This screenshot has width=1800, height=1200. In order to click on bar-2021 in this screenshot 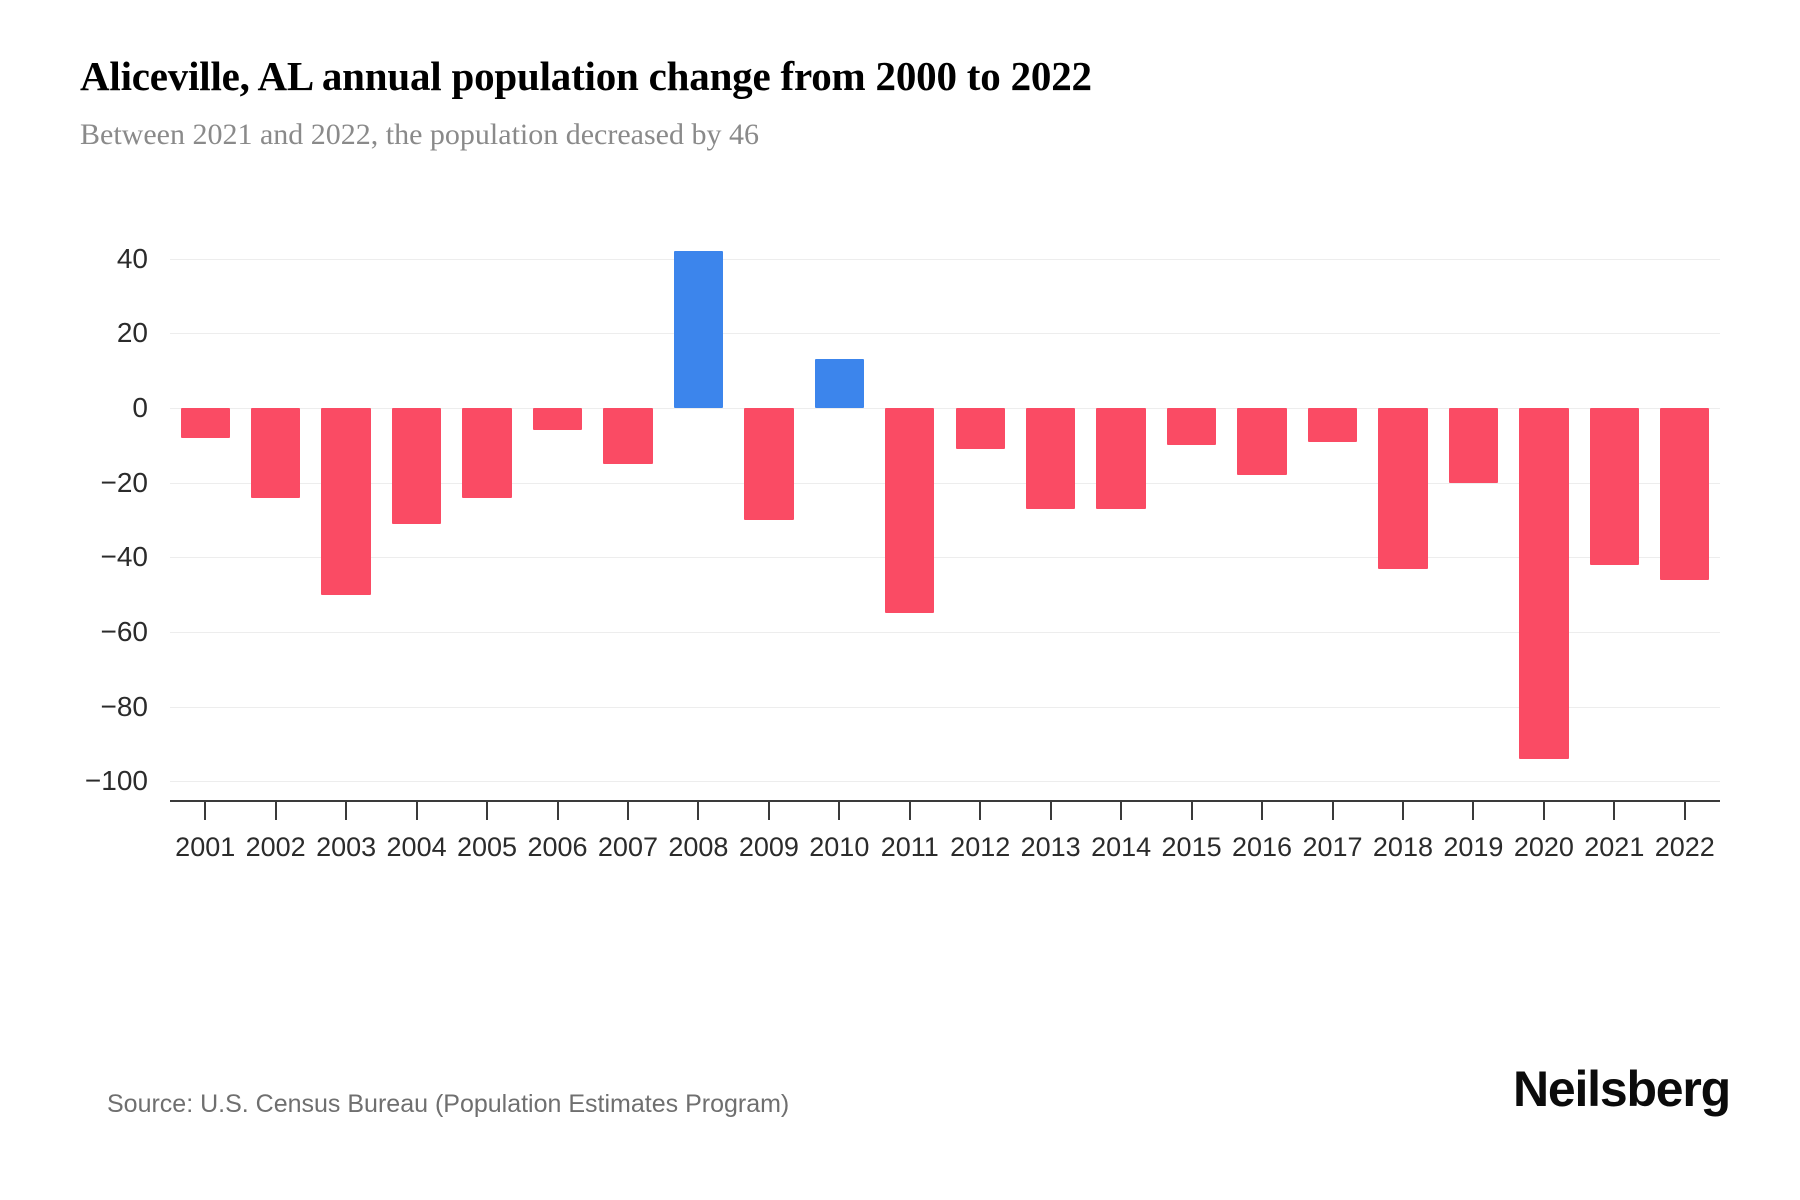, I will do `click(1614, 486)`.